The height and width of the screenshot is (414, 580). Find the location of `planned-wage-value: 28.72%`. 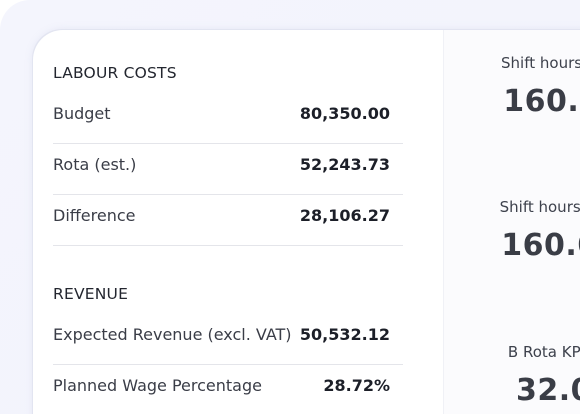

planned-wage-value: 28.72% is located at coordinates (356, 385).